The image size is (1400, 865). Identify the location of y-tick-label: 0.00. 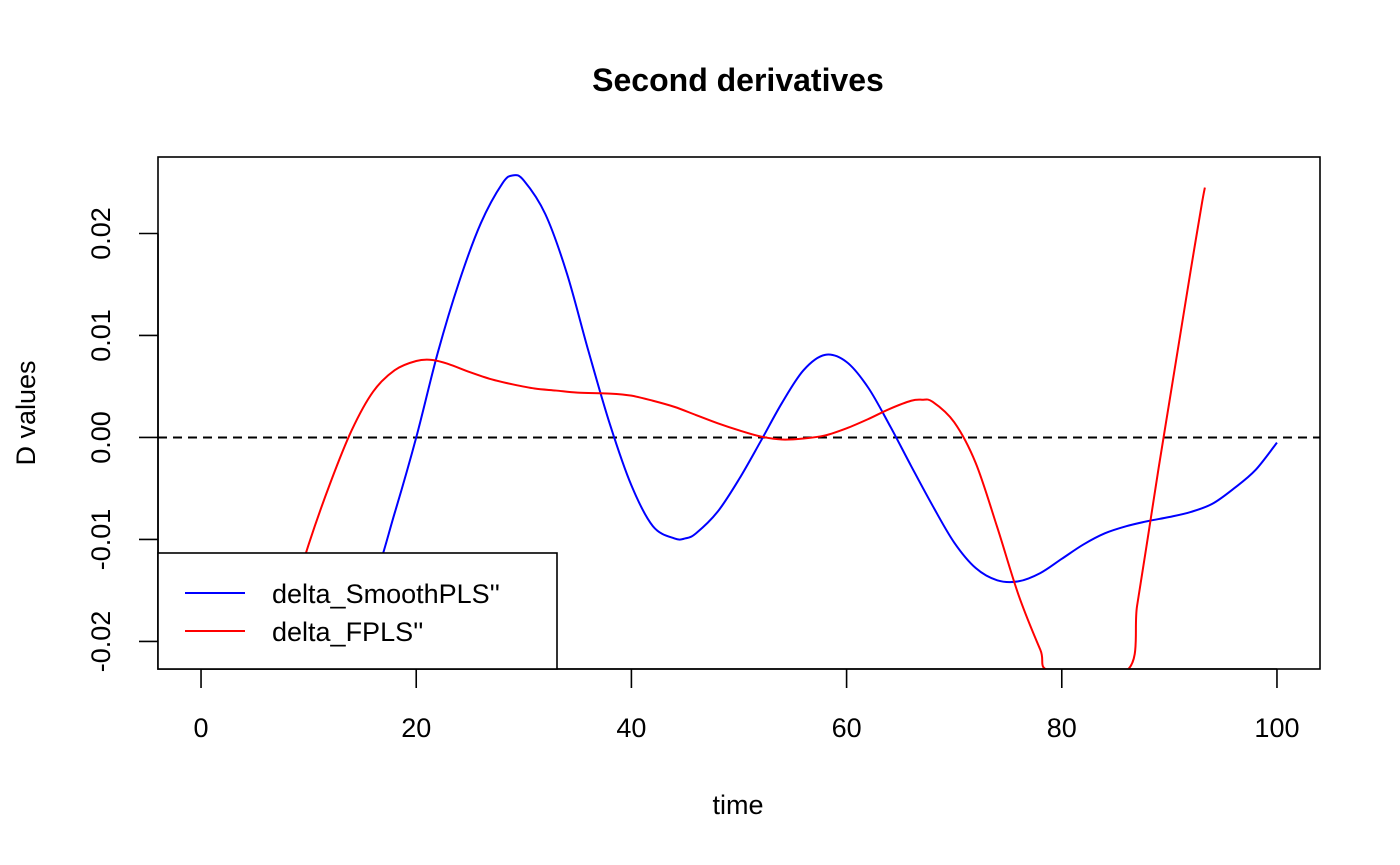
(101, 437).